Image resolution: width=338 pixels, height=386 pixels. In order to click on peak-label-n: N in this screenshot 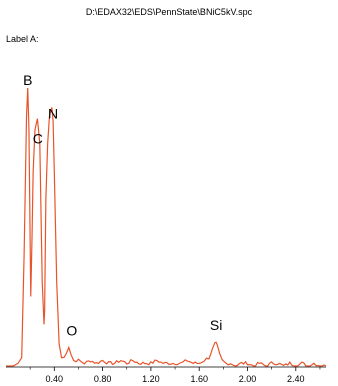, I will do `click(53, 113)`.